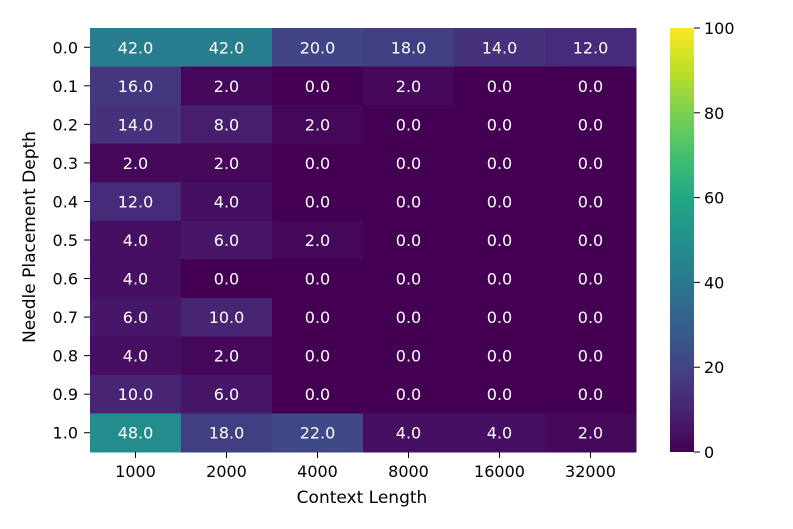 The height and width of the screenshot is (529, 793). I want to click on colorbar-tick-label: 0, so click(709, 452).